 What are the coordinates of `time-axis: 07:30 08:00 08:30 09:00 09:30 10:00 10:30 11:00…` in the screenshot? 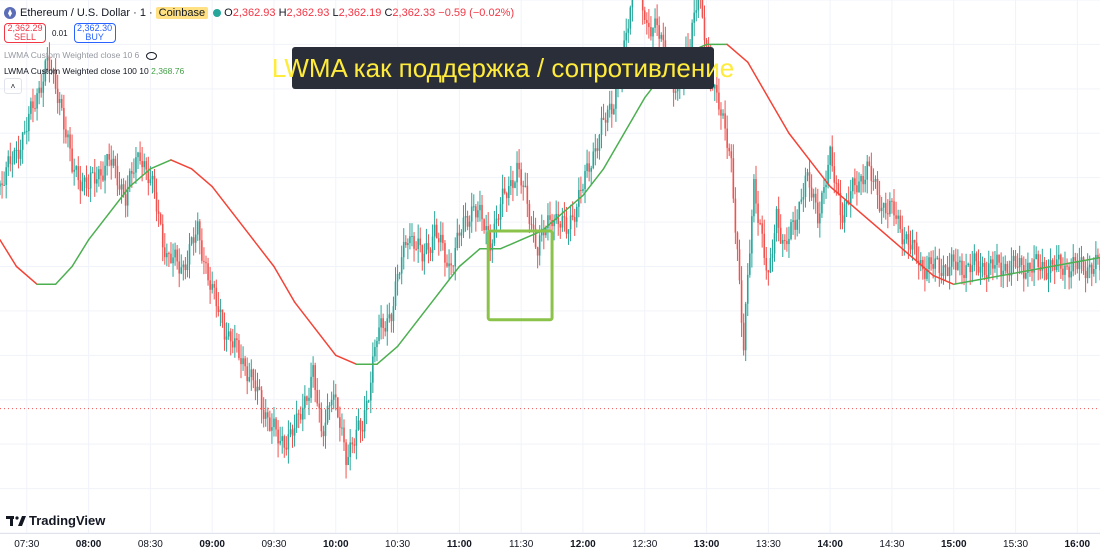 It's located at (550, 544).